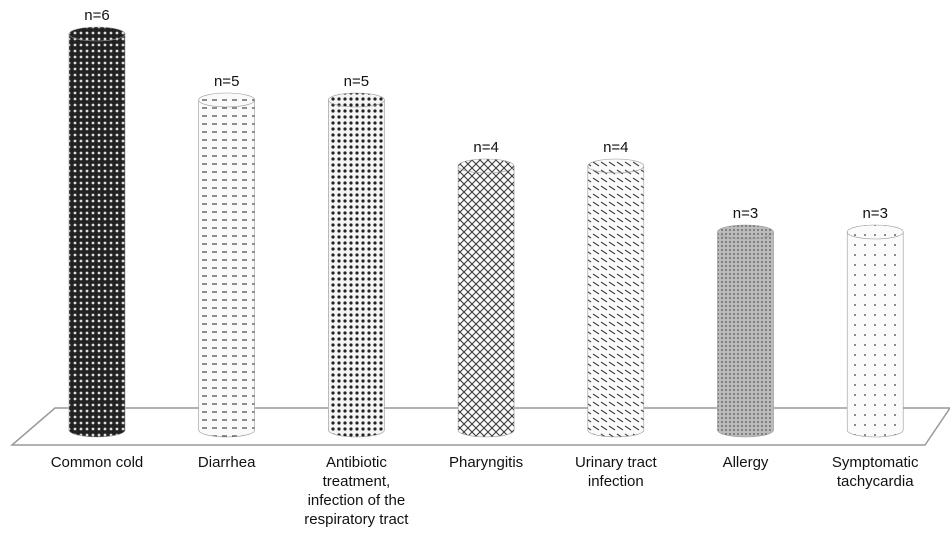 The image size is (950, 558). Describe the element at coordinates (96, 15) in the screenshot. I see `value-label: n=6` at that location.